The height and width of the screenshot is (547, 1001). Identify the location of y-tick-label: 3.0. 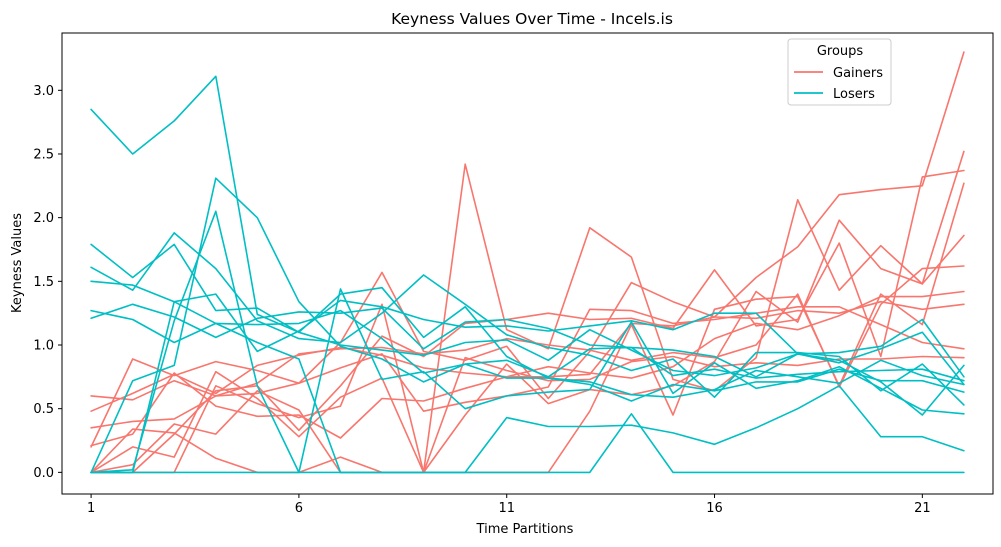
(43, 91).